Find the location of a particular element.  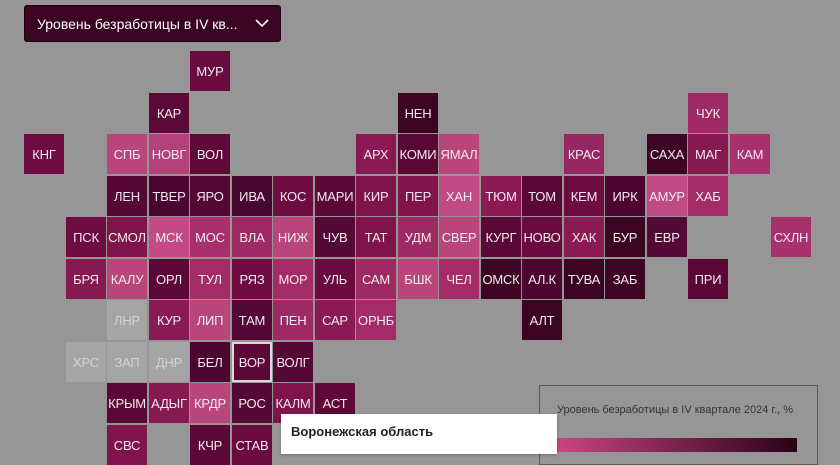

region-tile: ЧЕЛ is located at coordinates (459, 279).